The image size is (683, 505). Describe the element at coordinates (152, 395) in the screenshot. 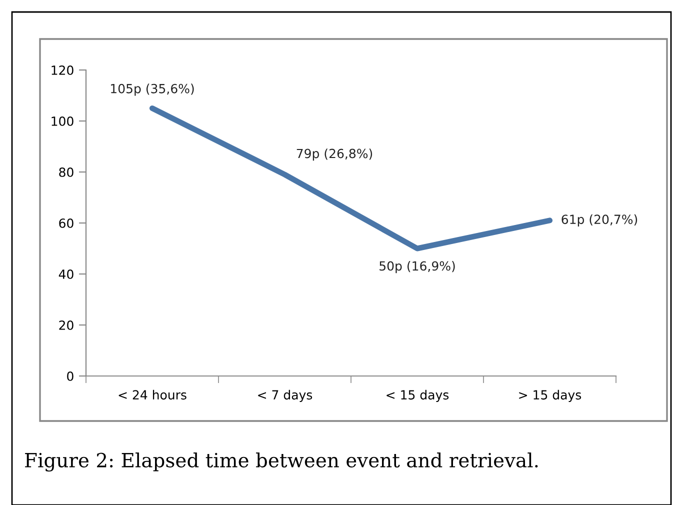

I see `x-tick-label: < 24 hours` at that location.